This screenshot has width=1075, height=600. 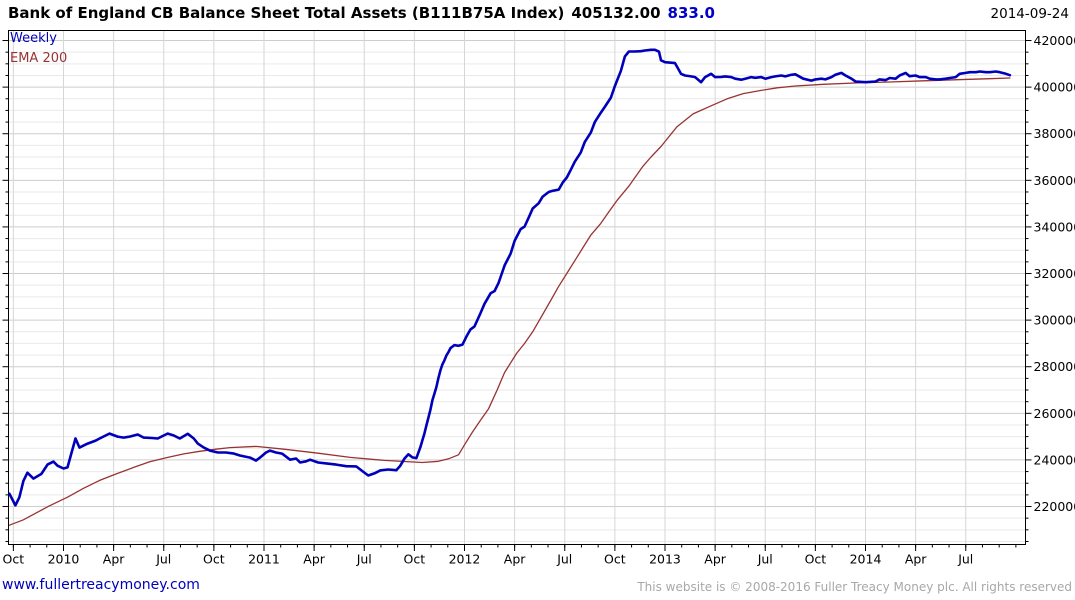 What do you see at coordinates (1054, 40) in the screenshot?
I see `svg-text: 420000` at bounding box center [1054, 40].